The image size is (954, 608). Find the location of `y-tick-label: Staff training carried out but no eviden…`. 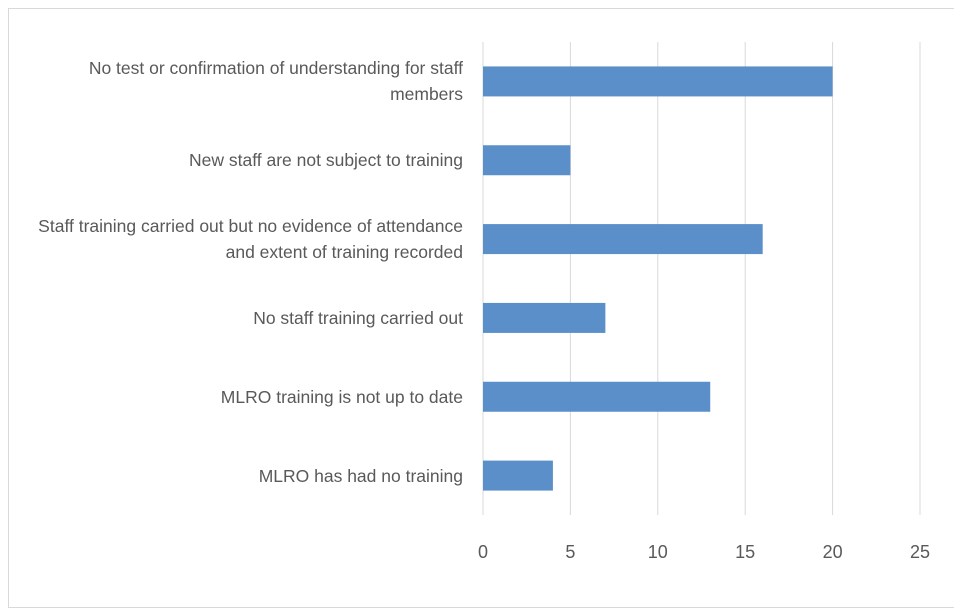

y-tick-label: Staff training carried out but no eviden… is located at coordinates (250, 239).